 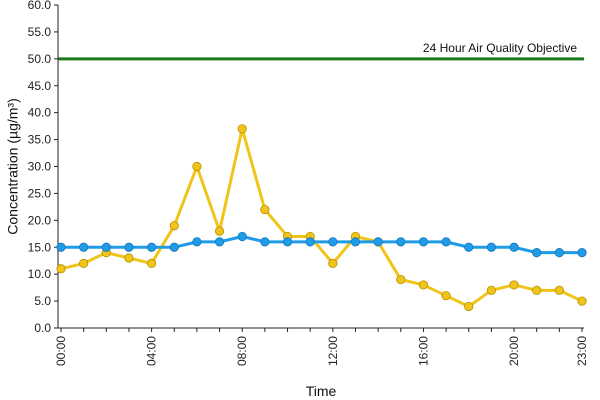 What do you see at coordinates (40, 274) in the screenshot?
I see `y-tick-label: 10.0` at bounding box center [40, 274].